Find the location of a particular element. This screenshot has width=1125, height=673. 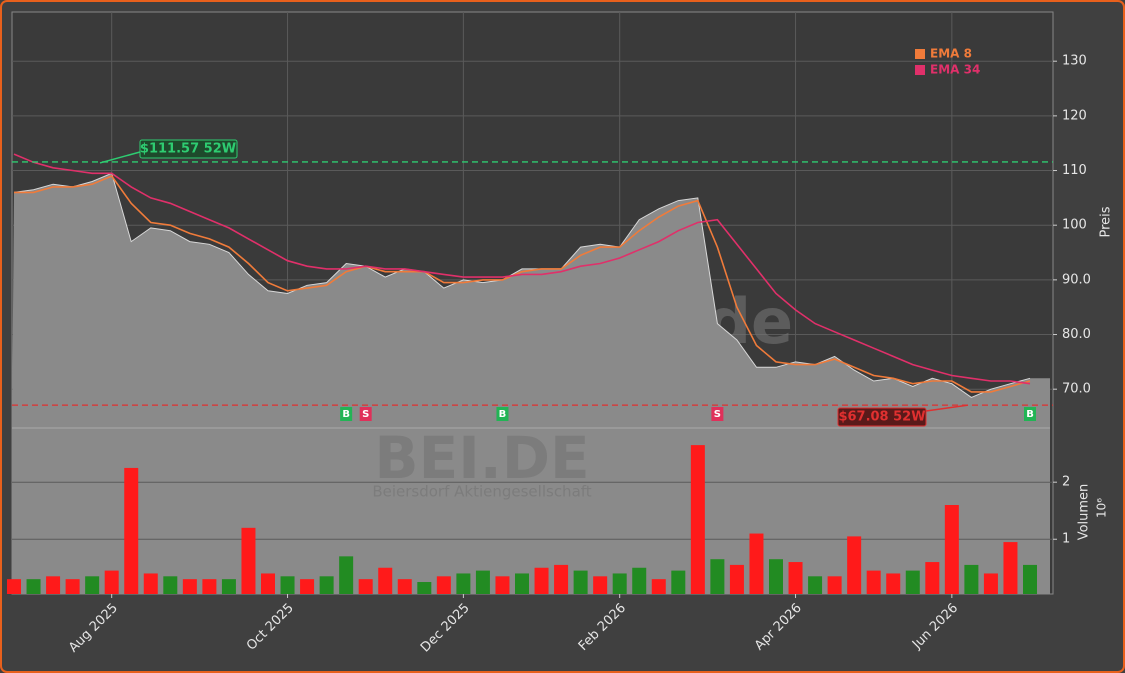

y-axis-label: Preis is located at coordinates (1106, 221).